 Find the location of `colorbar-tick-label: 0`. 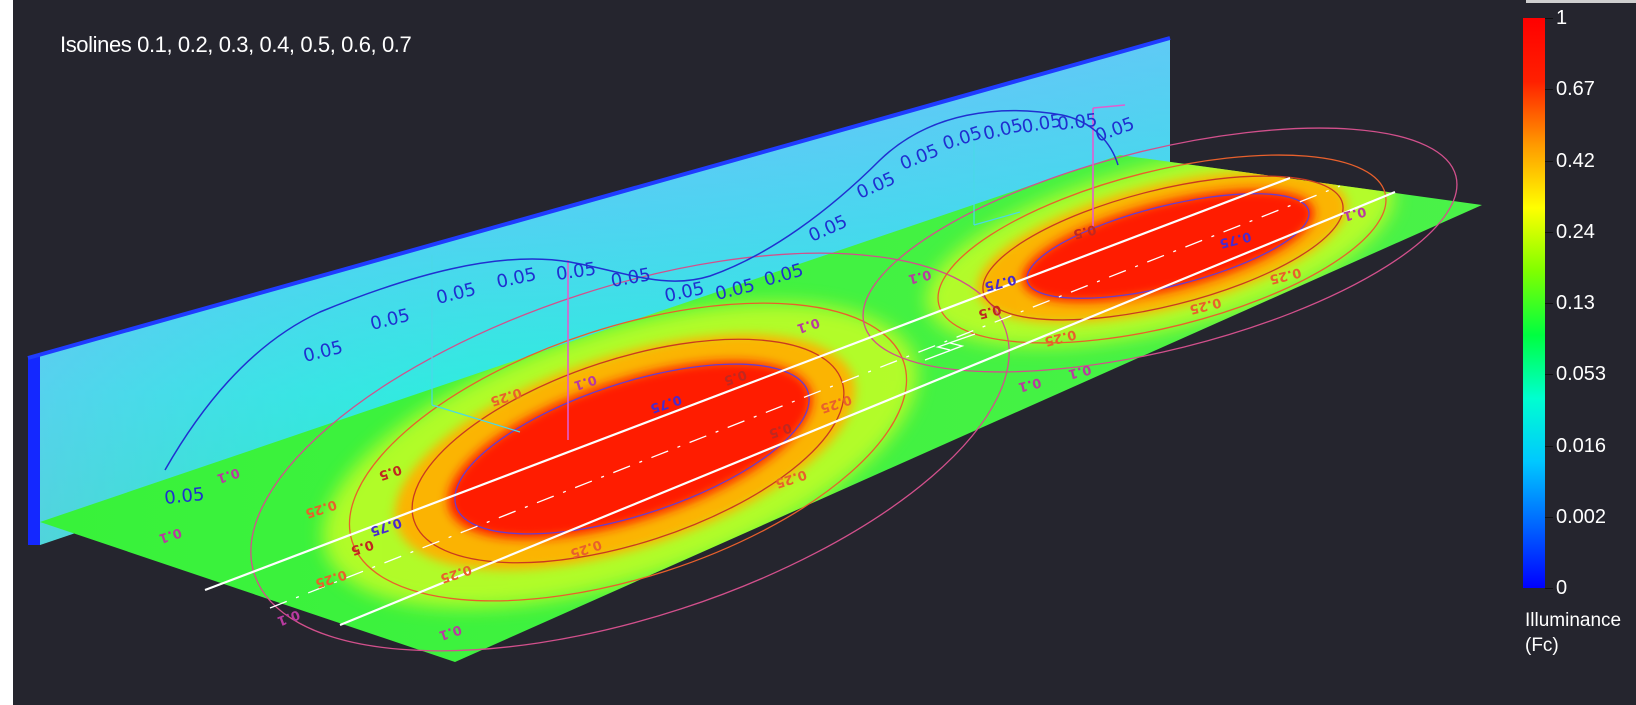

colorbar-tick-label: 0 is located at coordinates (1562, 588).